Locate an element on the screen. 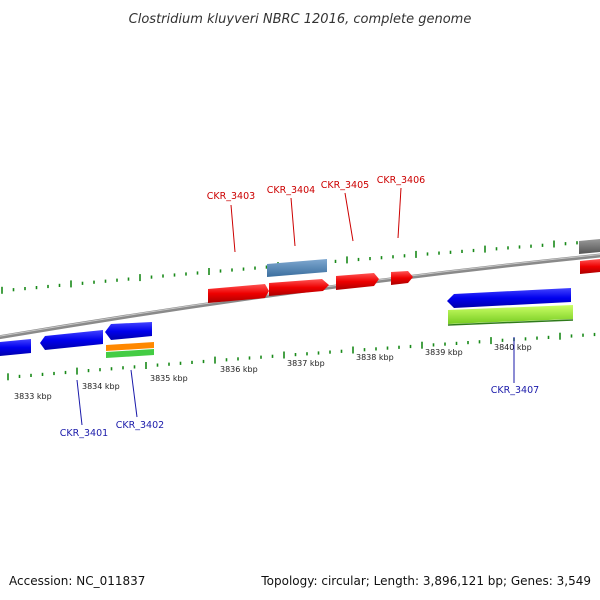 Image resolution: width=600 pixels, height=600 pixels. feature-block-lime-edge is located at coordinates (510, 322).